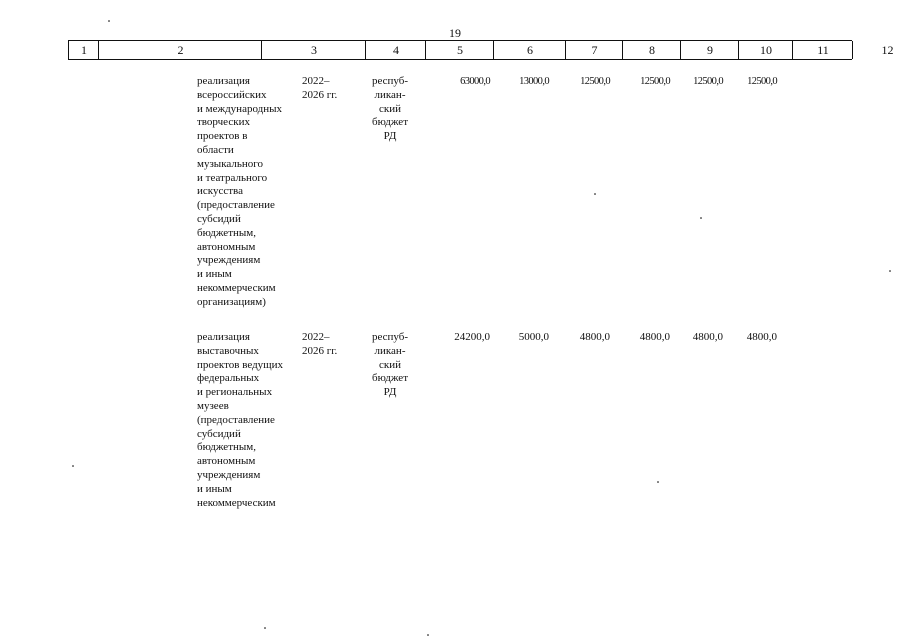 The image size is (905, 640). I want to click on column-header: 8, so click(651, 50).